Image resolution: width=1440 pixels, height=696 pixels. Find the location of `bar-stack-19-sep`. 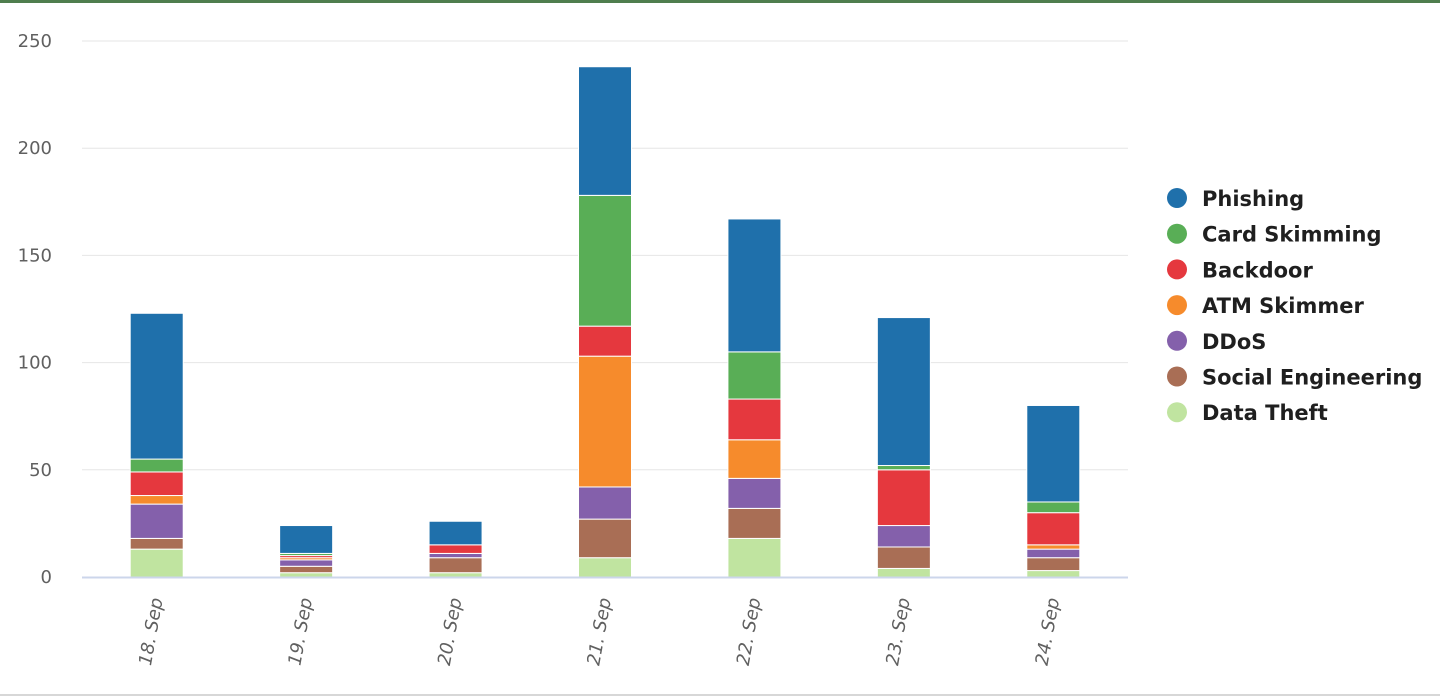

bar-stack-19-sep is located at coordinates (306, 551).